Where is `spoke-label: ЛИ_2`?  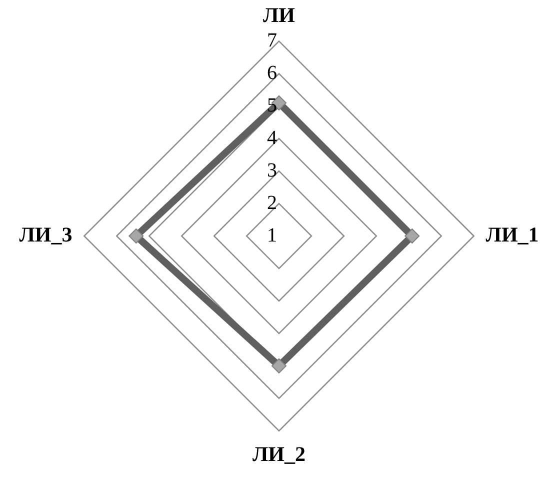
spoke-label: ЛИ_2 is located at coordinates (279, 454).